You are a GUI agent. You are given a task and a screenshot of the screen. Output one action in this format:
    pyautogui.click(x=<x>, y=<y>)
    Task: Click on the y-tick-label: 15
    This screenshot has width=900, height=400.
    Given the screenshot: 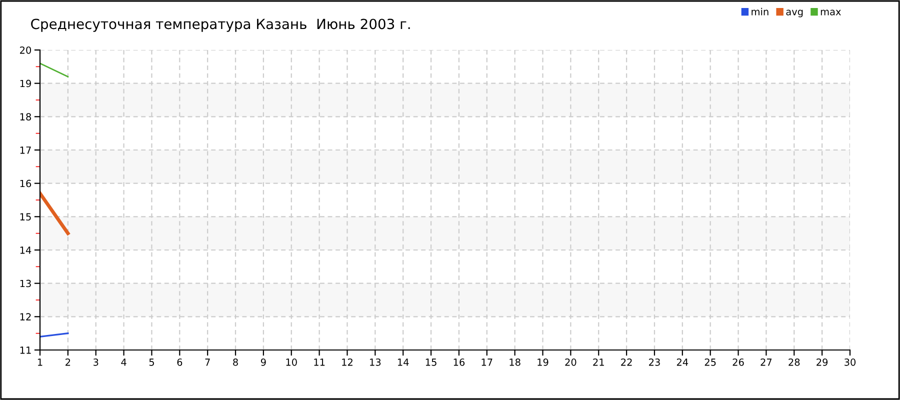 What is the action you would take?
    pyautogui.click(x=25, y=216)
    